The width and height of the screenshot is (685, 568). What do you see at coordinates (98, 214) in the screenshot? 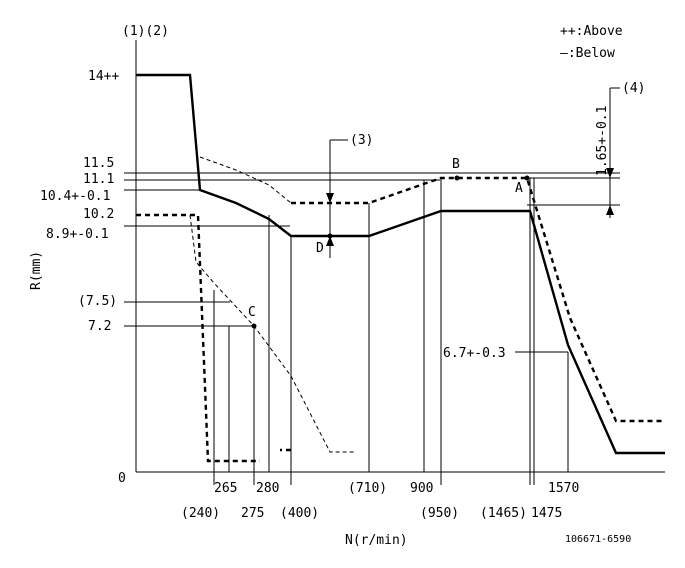
I see `y-label-10-2: 10.2` at bounding box center [98, 214].